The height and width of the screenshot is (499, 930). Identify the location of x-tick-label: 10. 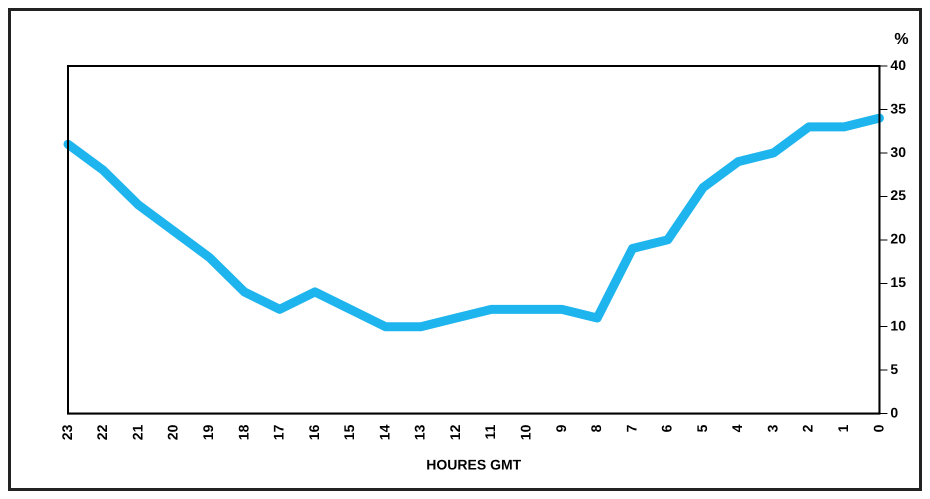
(525, 432).